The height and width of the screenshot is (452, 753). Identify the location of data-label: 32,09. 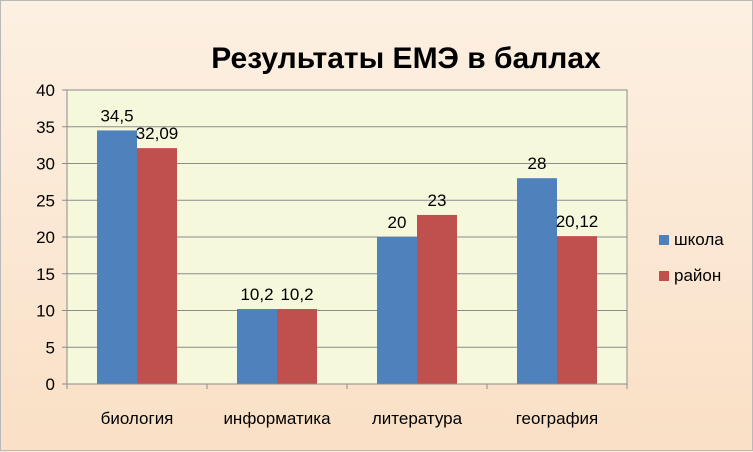
(157, 133).